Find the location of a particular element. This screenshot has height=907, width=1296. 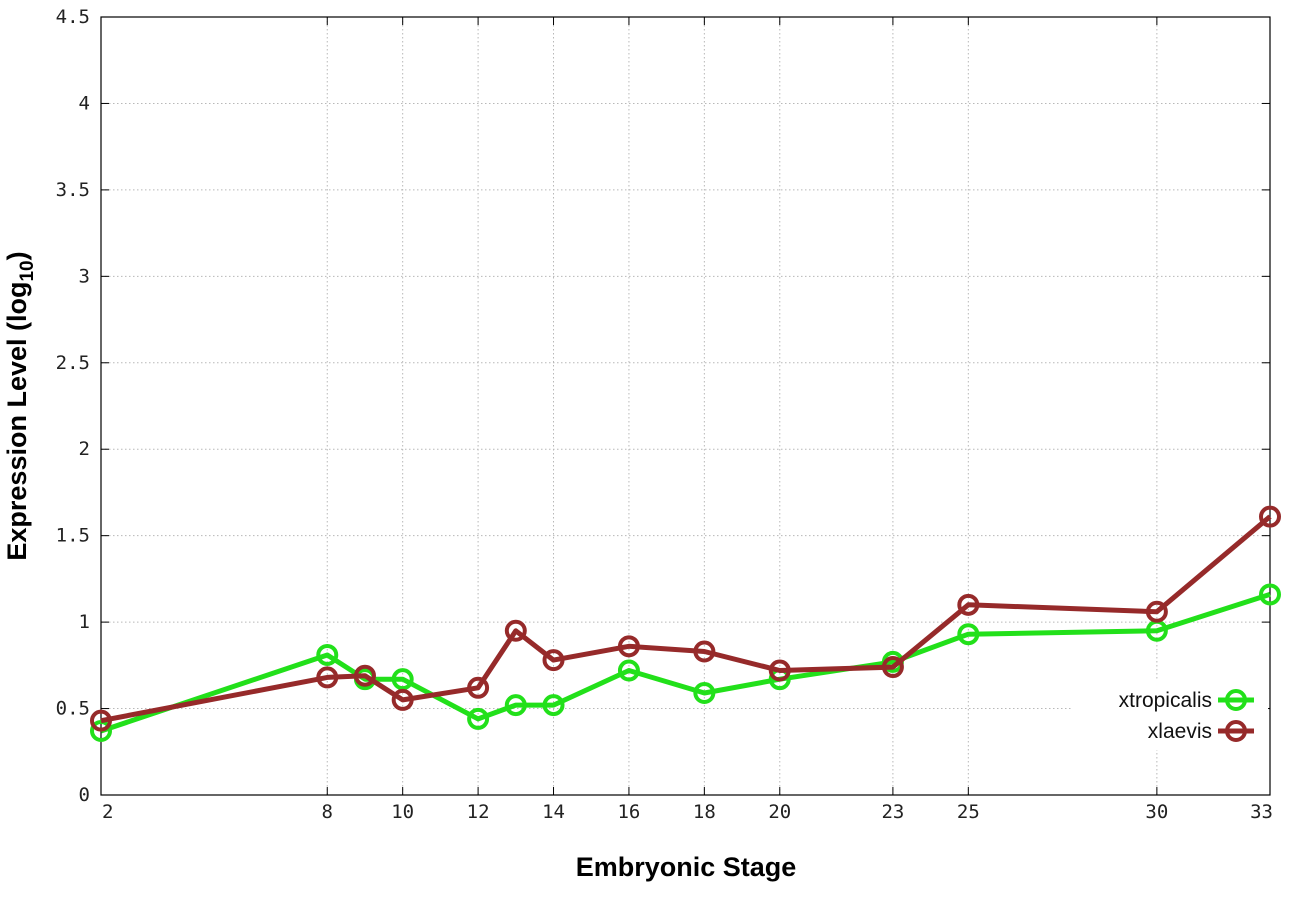

y-tick-label: 2.5 is located at coordinates (73, 363).